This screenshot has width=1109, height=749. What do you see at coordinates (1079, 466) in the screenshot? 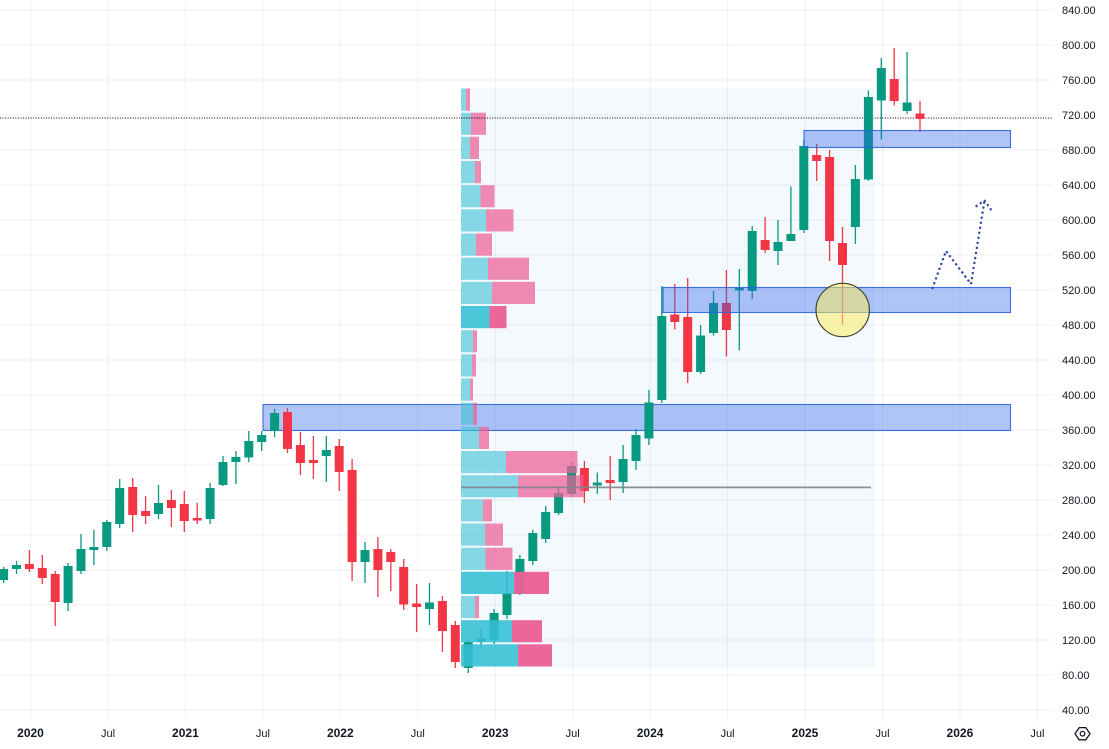
I see `svg-text: 320.00` at bounding box center [1079, 466].